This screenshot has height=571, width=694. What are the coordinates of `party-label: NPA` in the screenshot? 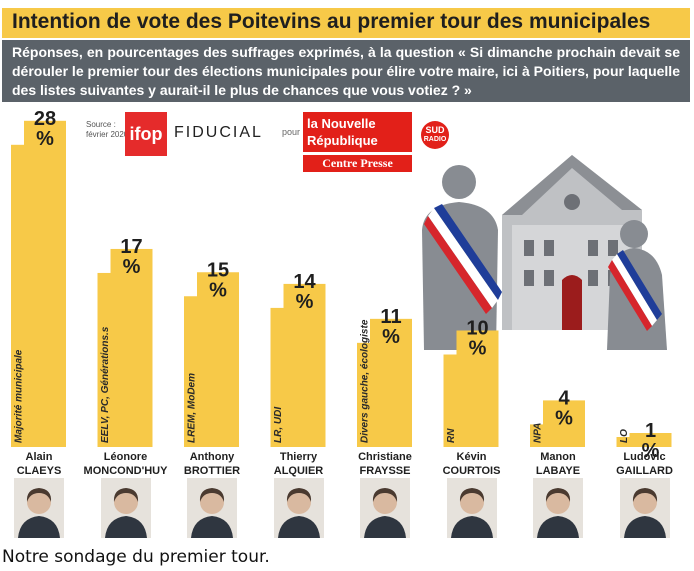 It's located at (538, 433).